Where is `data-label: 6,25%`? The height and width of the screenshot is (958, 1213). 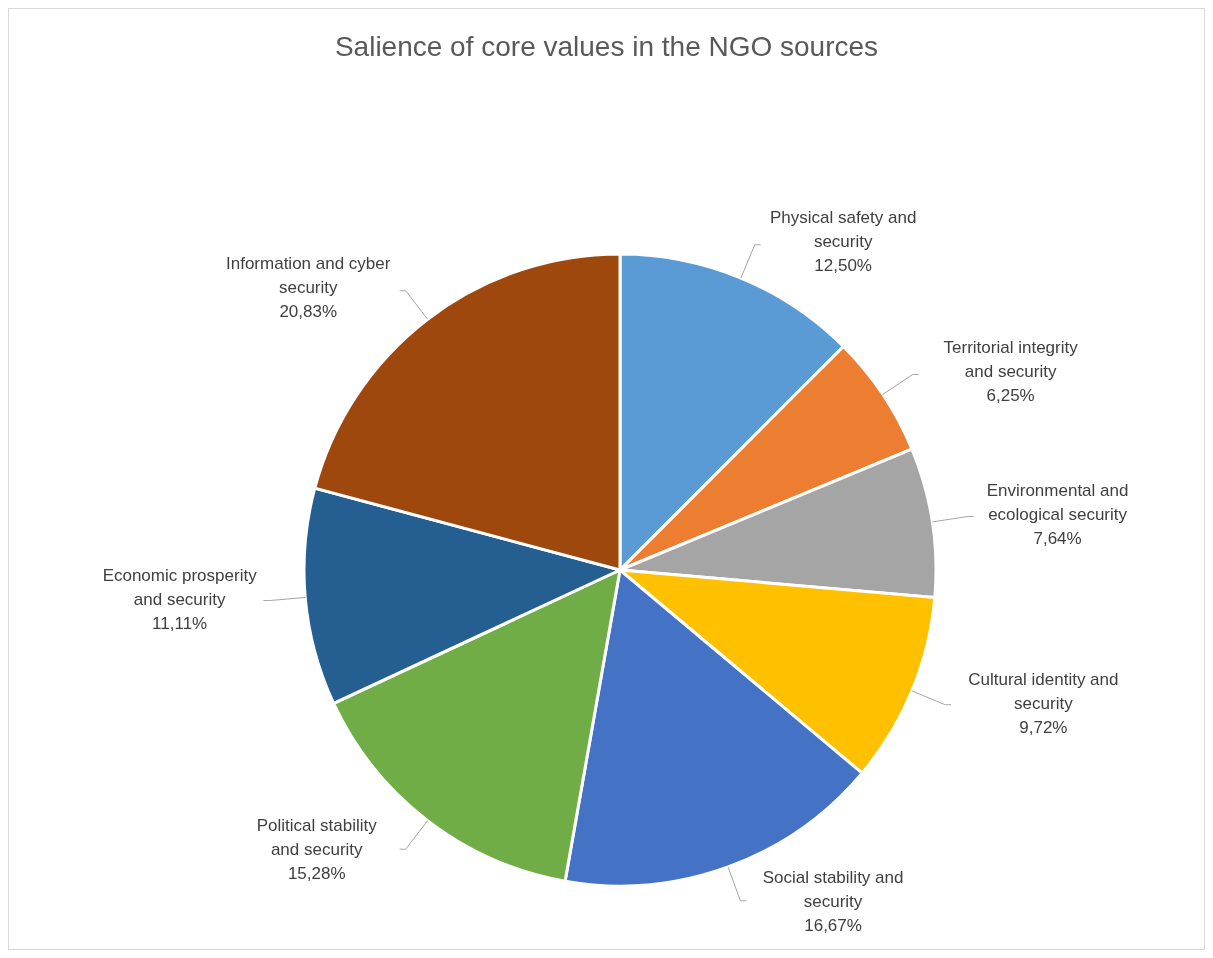 data-label: 6,25% is located at coordinates (1010, 396).